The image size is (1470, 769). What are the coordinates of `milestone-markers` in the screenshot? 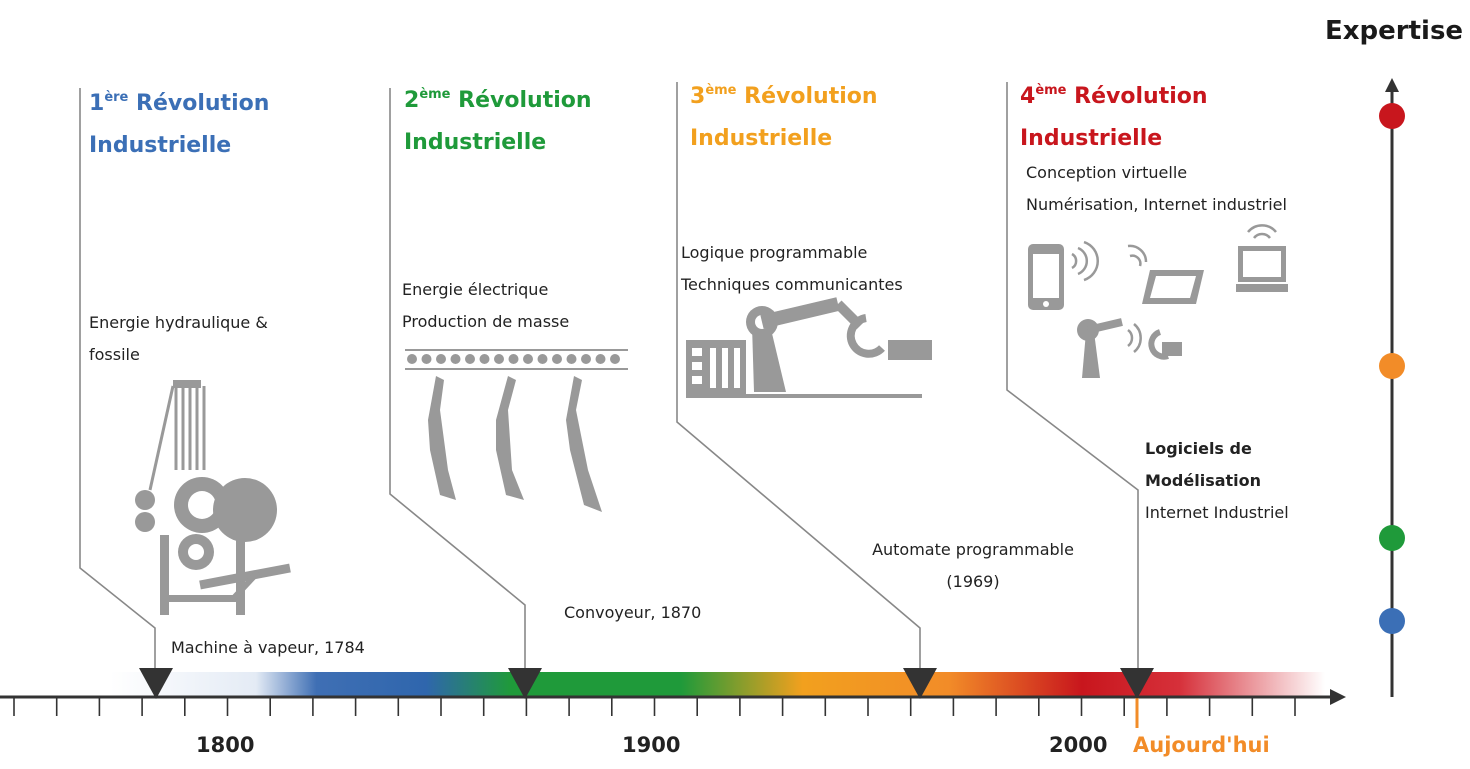 It's located at (646, 683).